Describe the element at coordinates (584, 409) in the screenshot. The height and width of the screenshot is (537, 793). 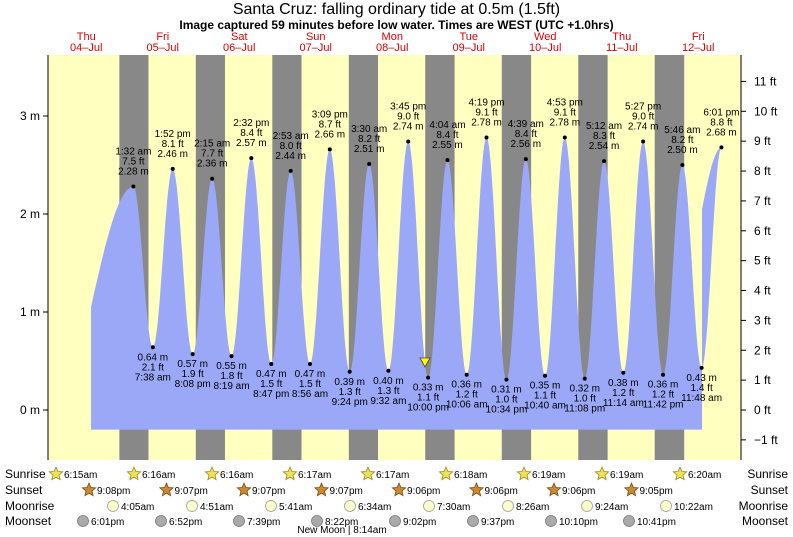
I see `low-tide-label: 11:08 pm` at that location.